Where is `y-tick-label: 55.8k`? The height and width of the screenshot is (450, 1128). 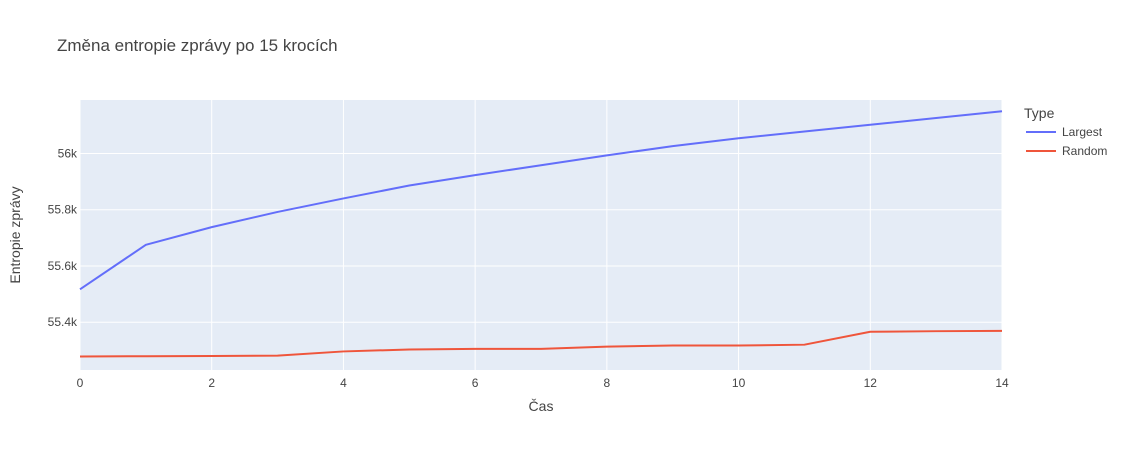
y-tick-label: 55.8k is located at coordinates (63, 210).